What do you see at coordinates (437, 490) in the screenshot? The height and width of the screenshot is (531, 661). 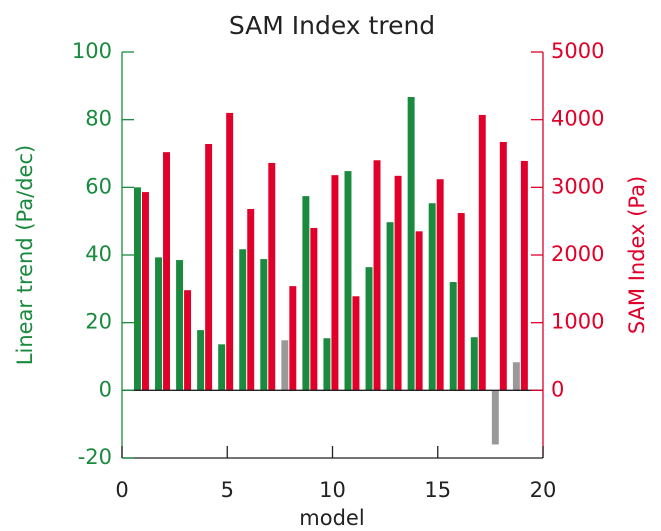 I see `x-tick-label: 15` at bounding box center [437, 490].